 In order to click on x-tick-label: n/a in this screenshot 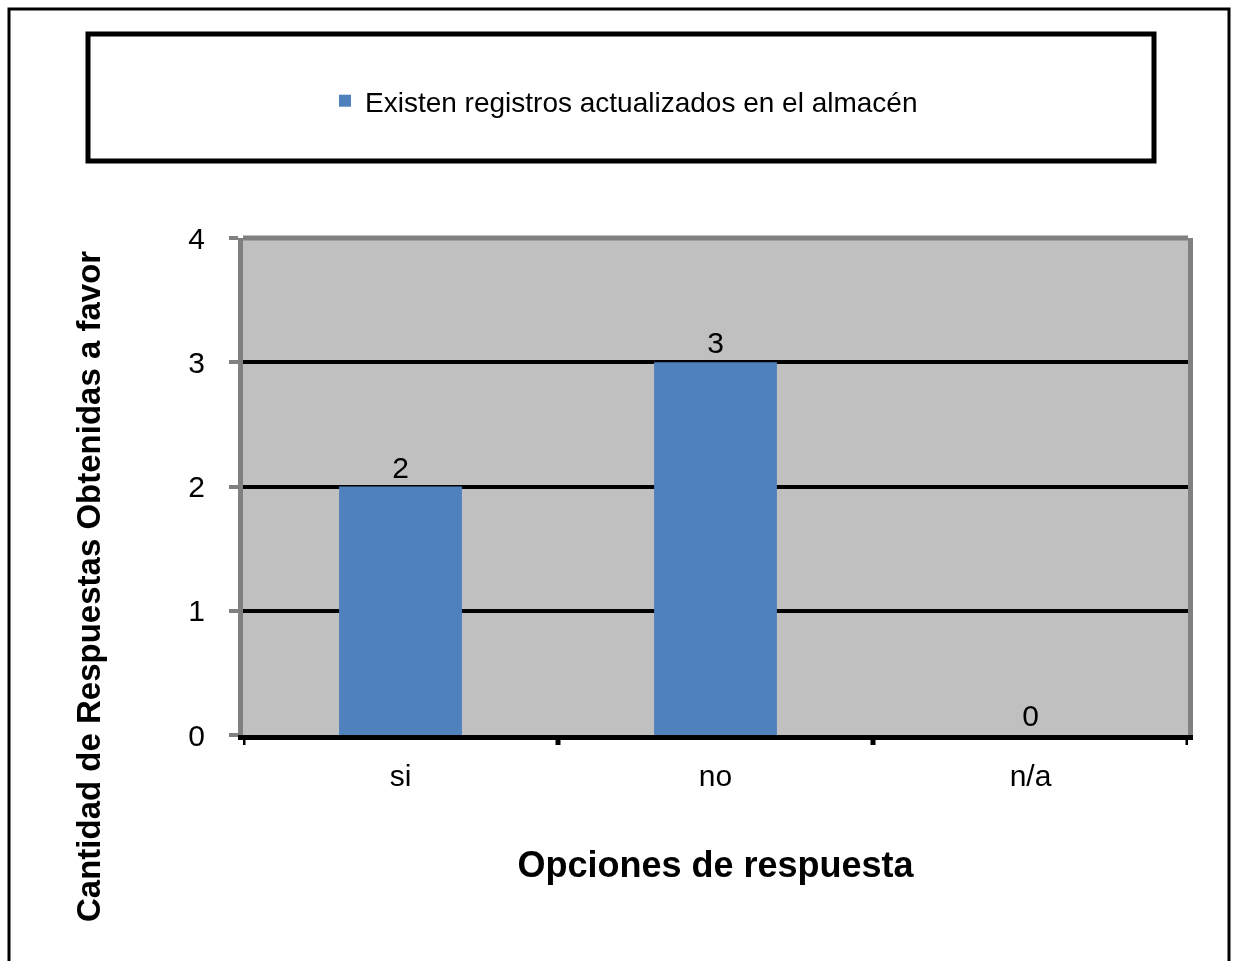, I will do `click(1030, 775)`.